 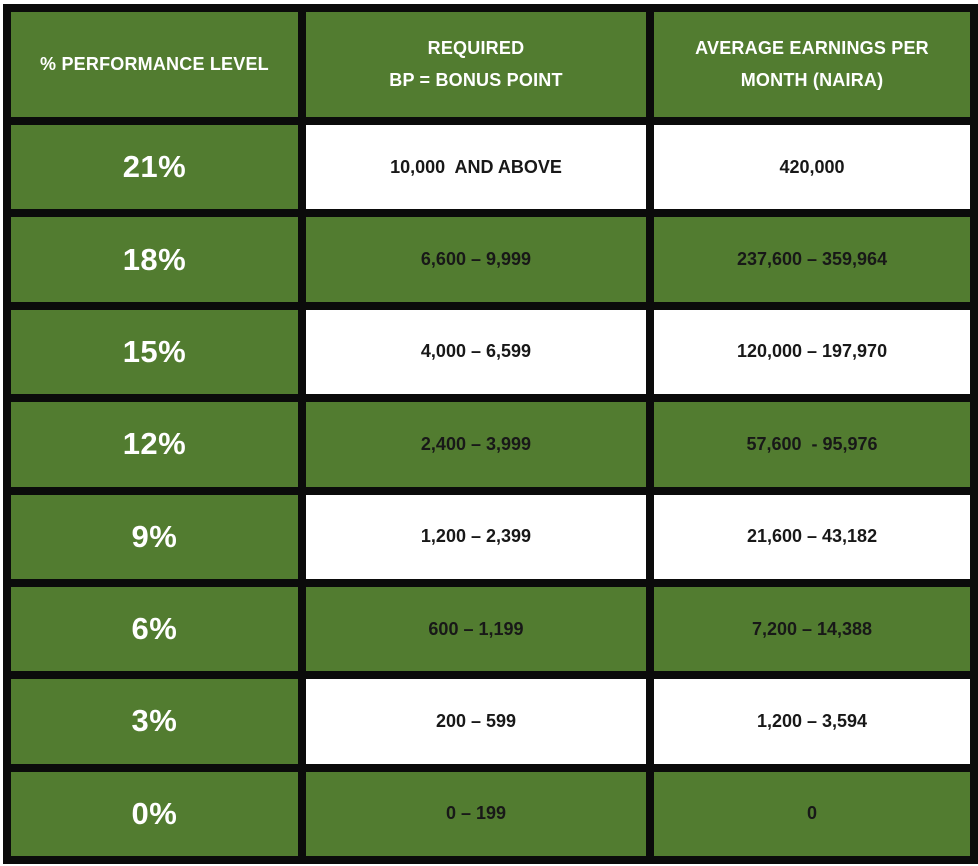 I want to click on table-row: 3% 200 – 599 1,200 – 3,594, so click(x=490, y=721).